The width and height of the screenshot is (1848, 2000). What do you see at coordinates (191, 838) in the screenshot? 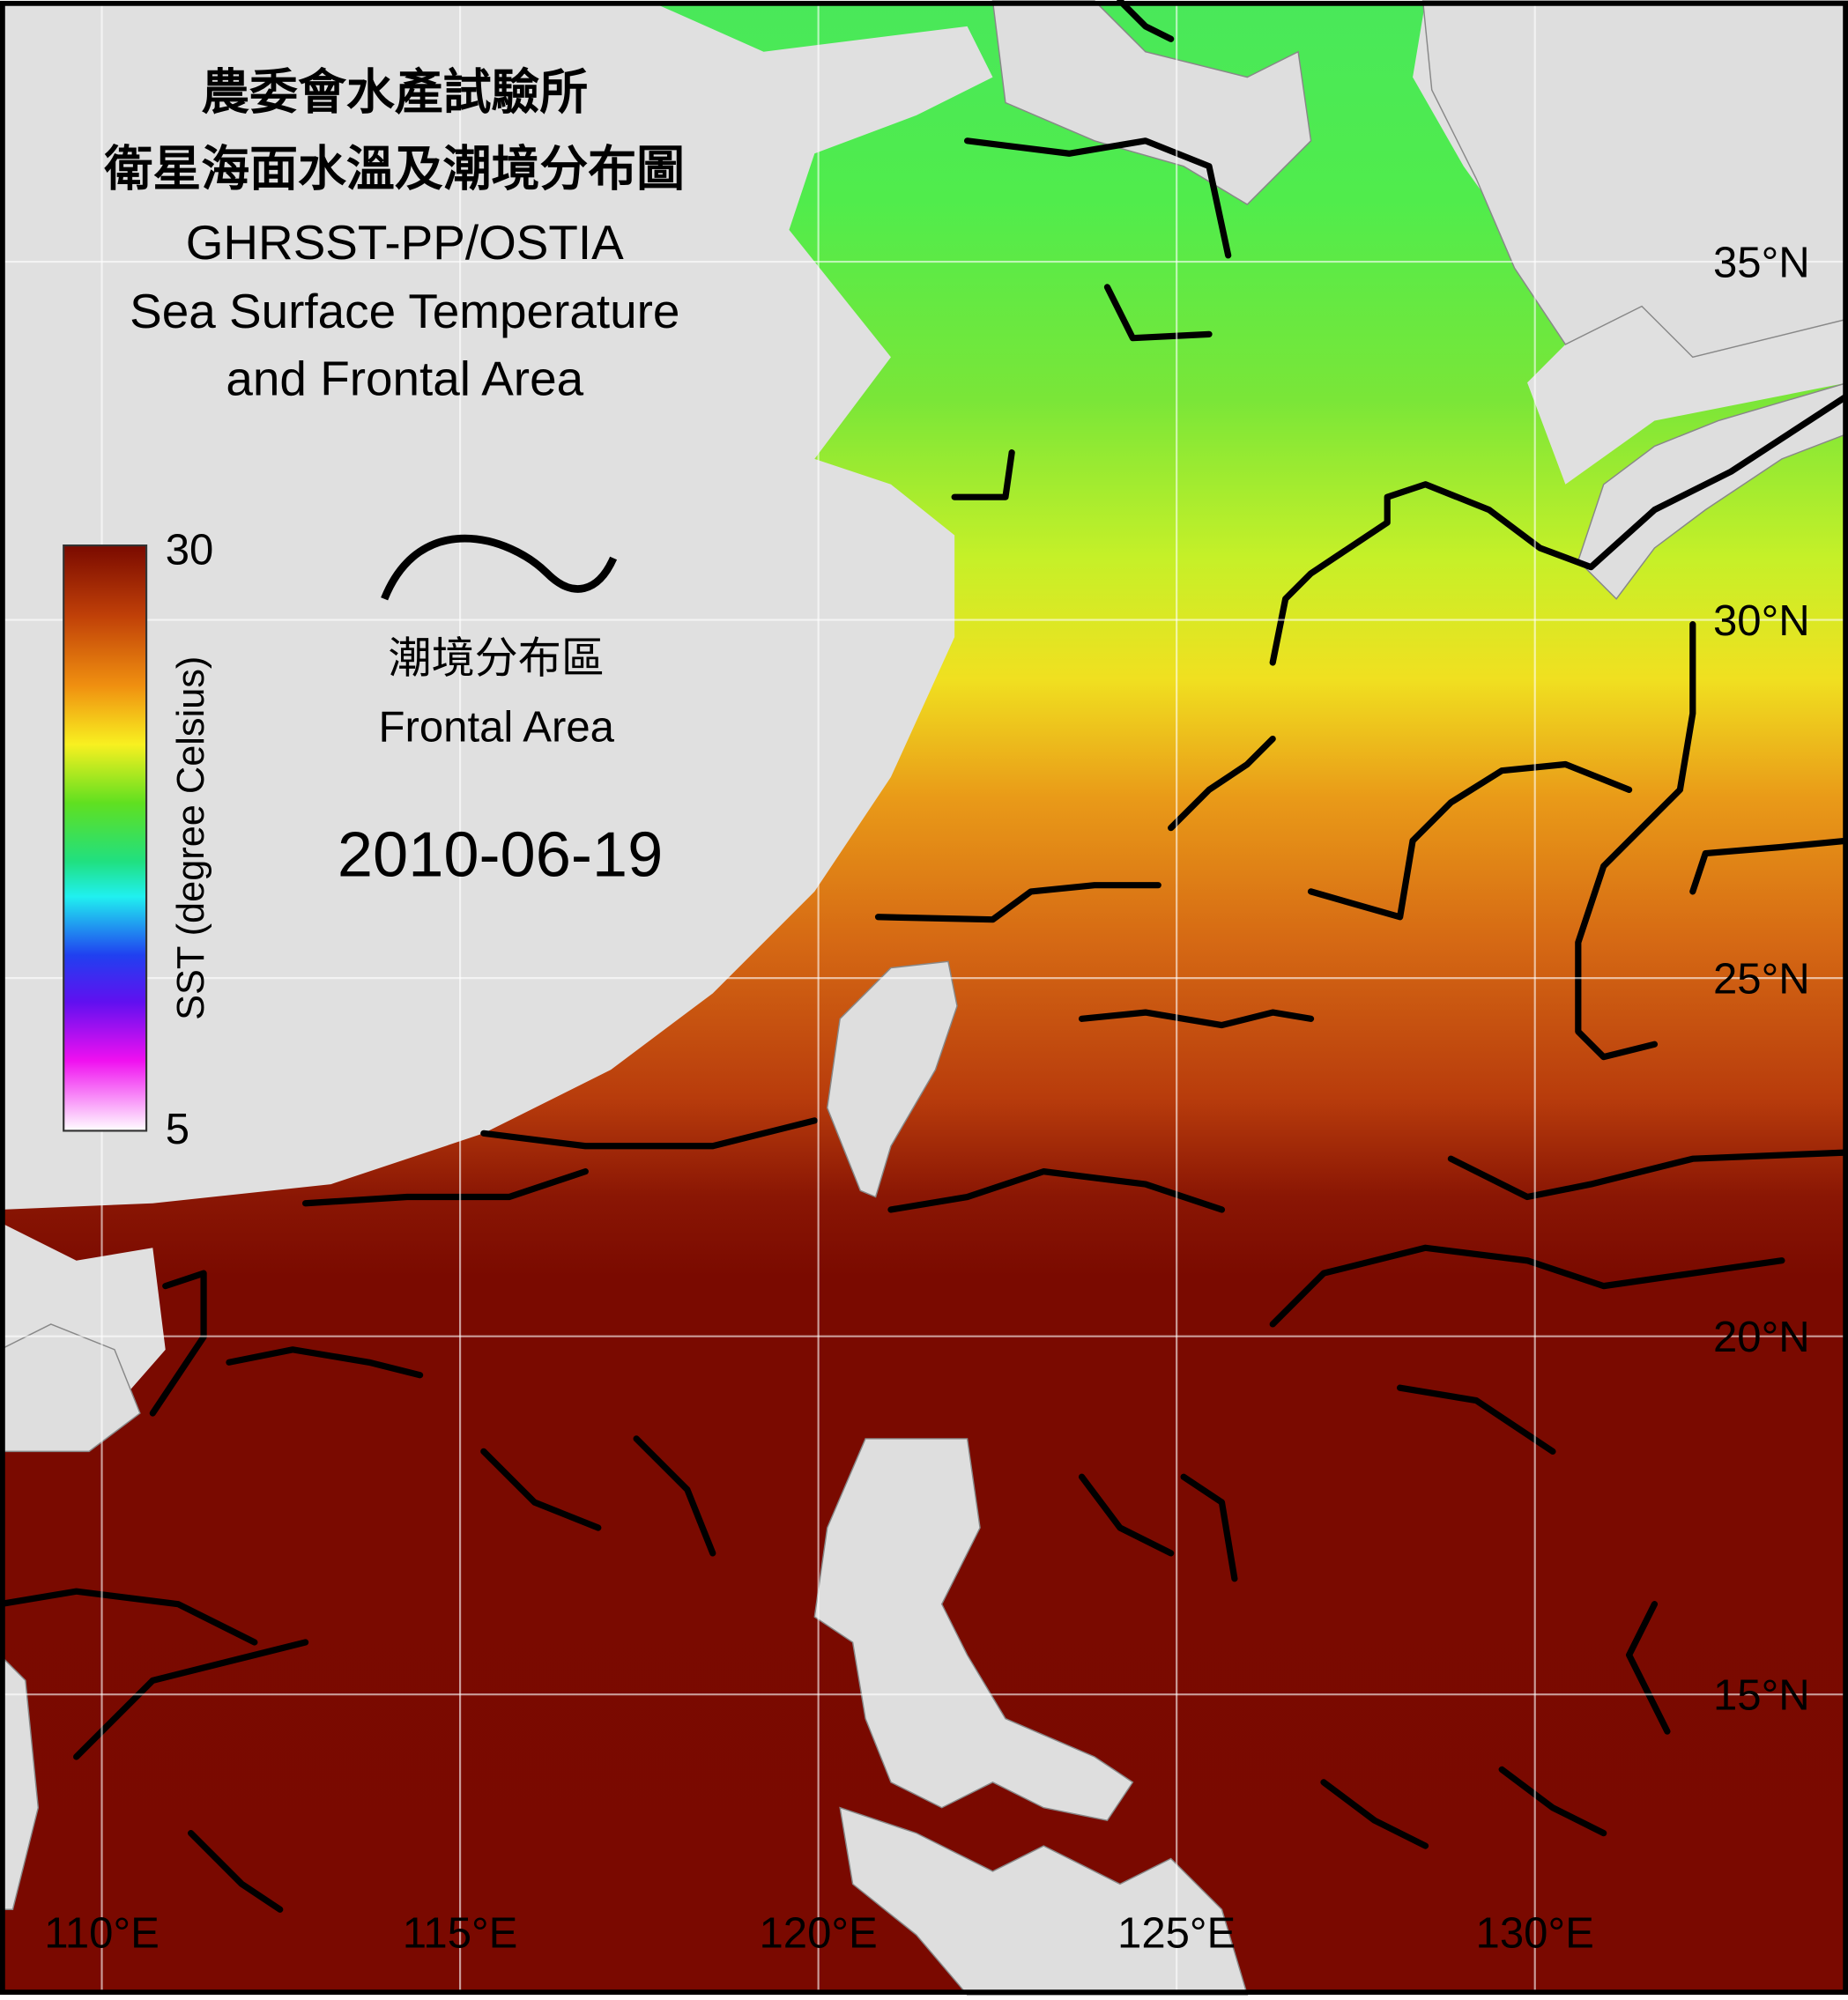
I see `colorbar-label: SST (degree Celsius)` at bounding box center [191, 838].